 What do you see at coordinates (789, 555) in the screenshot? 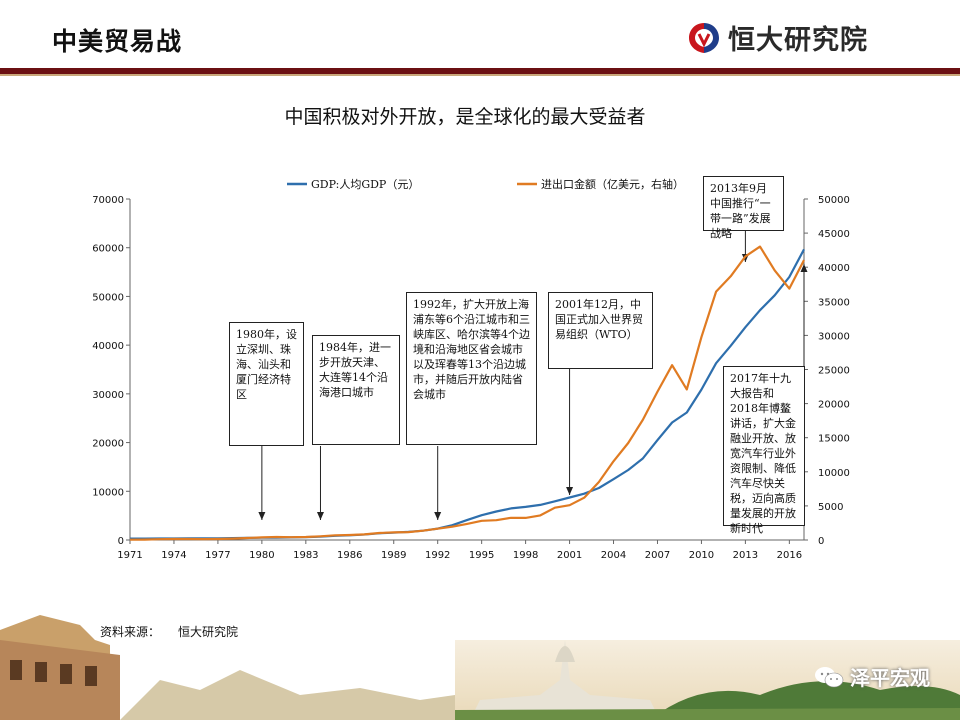
I see `x-axis-tick-label: 2016` at bounding box center [789, 555].